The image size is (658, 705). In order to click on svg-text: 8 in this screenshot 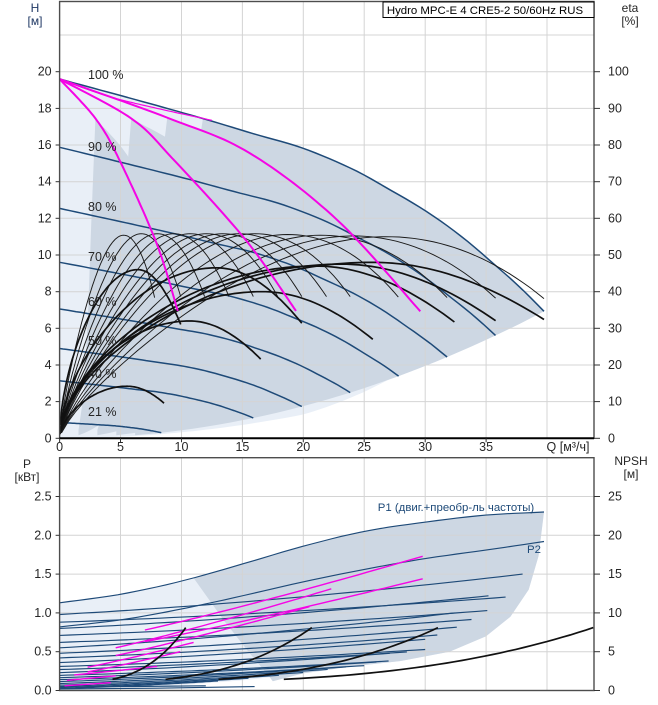, I will do `click(48, 292)`.